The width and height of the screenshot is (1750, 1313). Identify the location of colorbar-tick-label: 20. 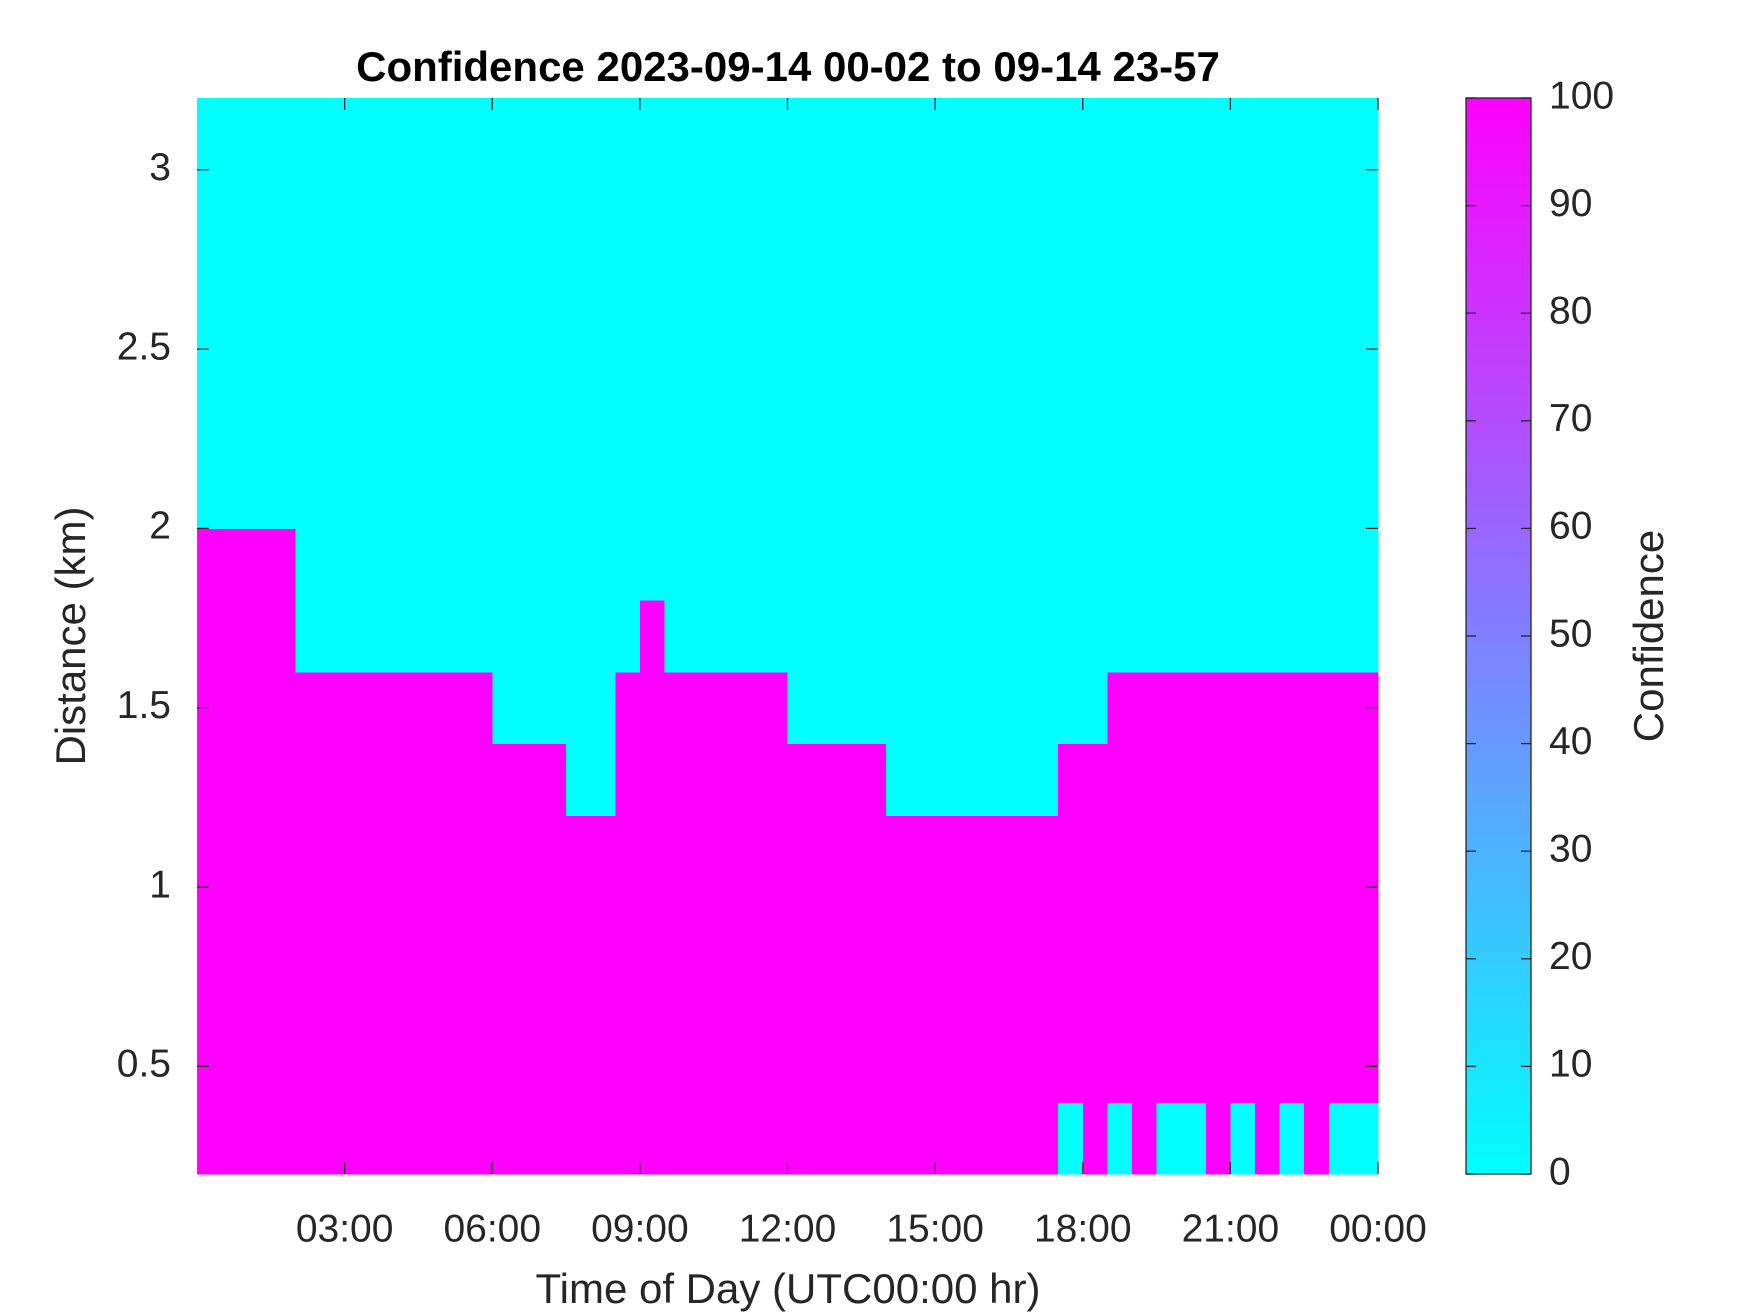
(1570, 956).